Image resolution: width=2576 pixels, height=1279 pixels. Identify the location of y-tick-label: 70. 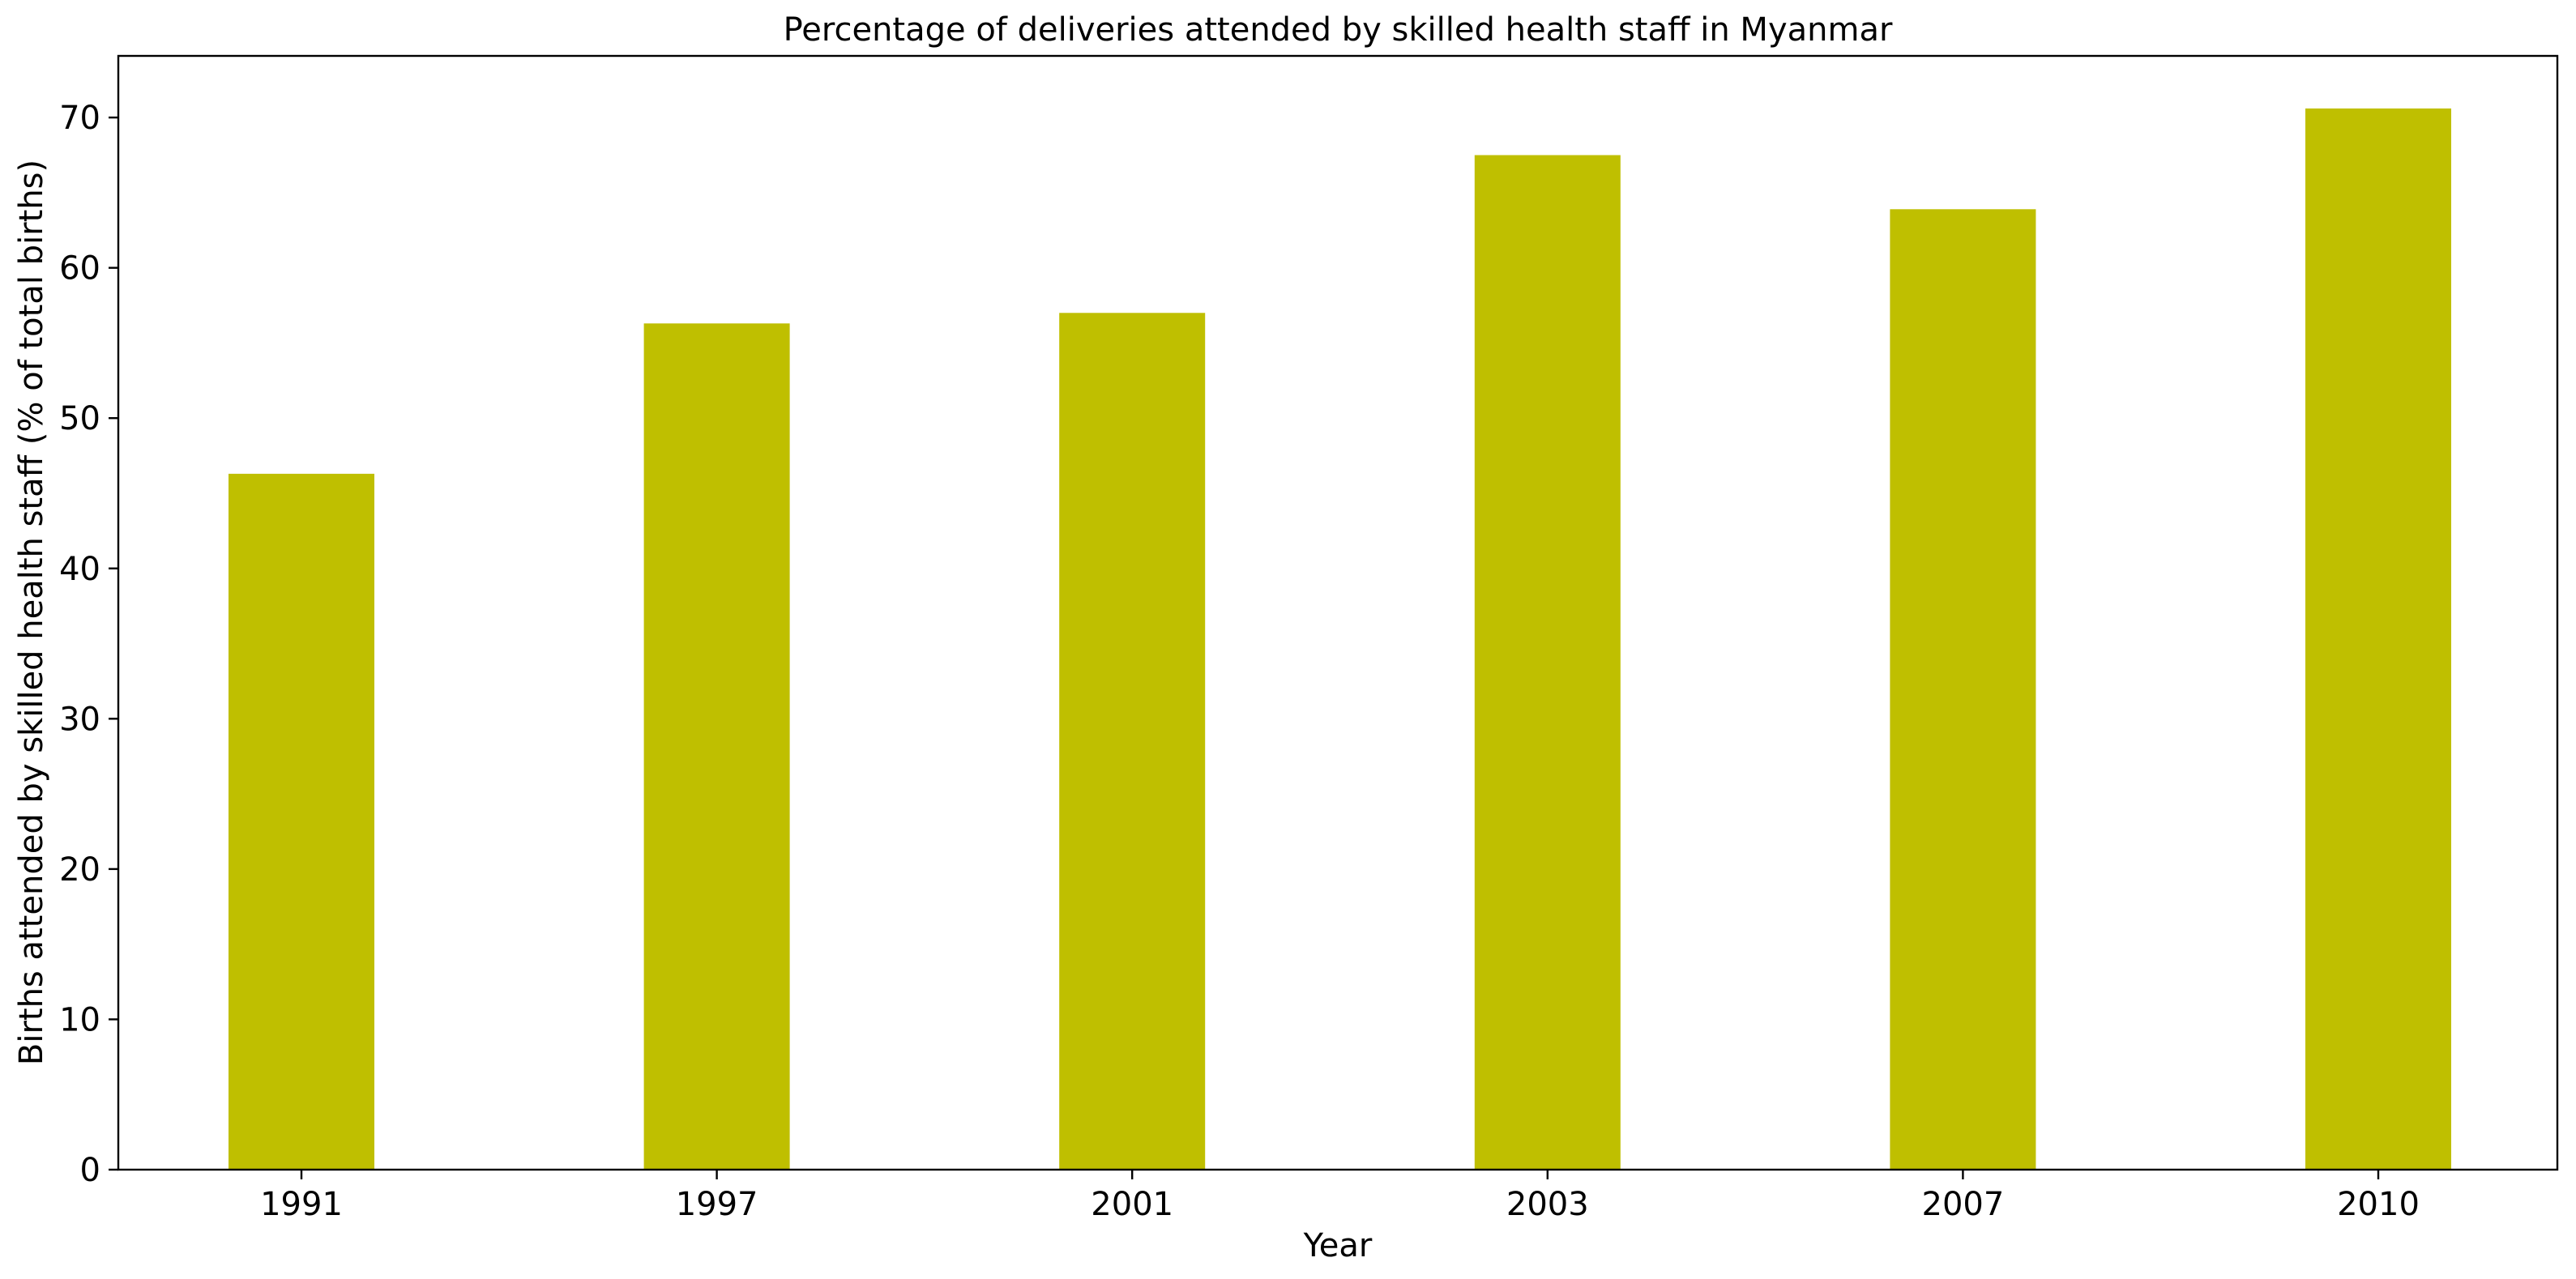
(79, 118).